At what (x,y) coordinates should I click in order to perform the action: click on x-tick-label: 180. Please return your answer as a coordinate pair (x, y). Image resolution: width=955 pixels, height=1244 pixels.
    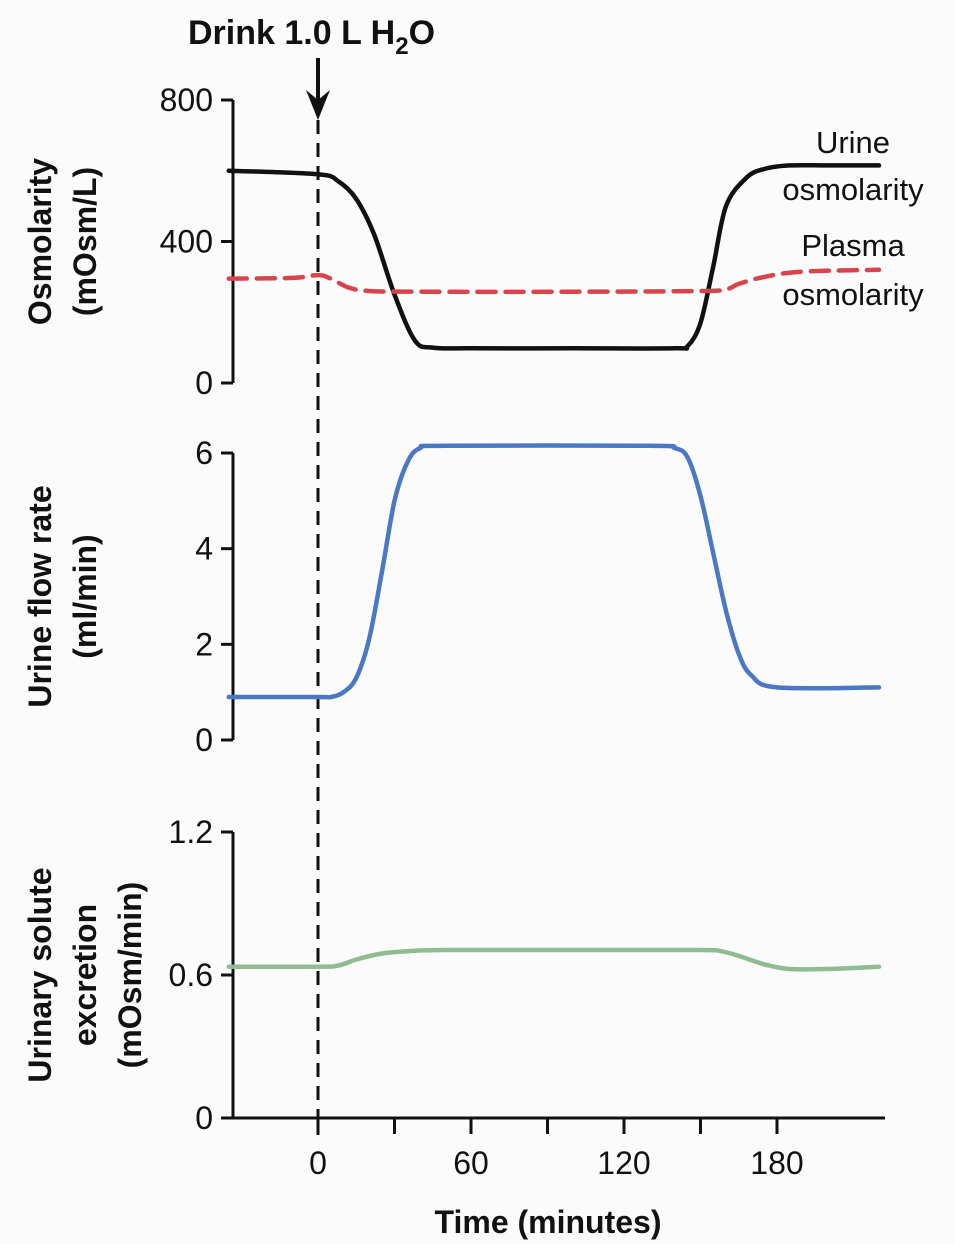
    Looking at the image, I should click on (776, 1163).